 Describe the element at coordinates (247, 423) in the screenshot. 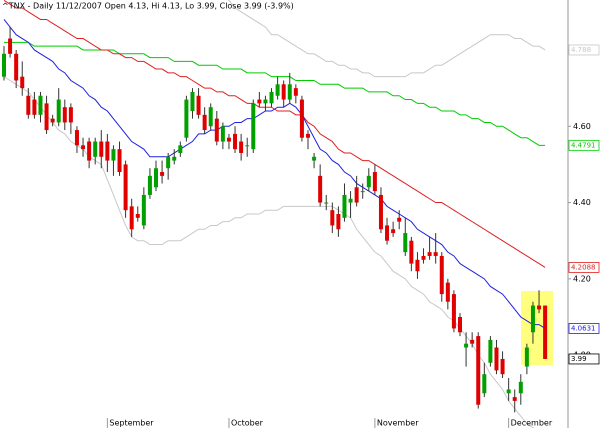

I see `x-tick-label: October` at that location.